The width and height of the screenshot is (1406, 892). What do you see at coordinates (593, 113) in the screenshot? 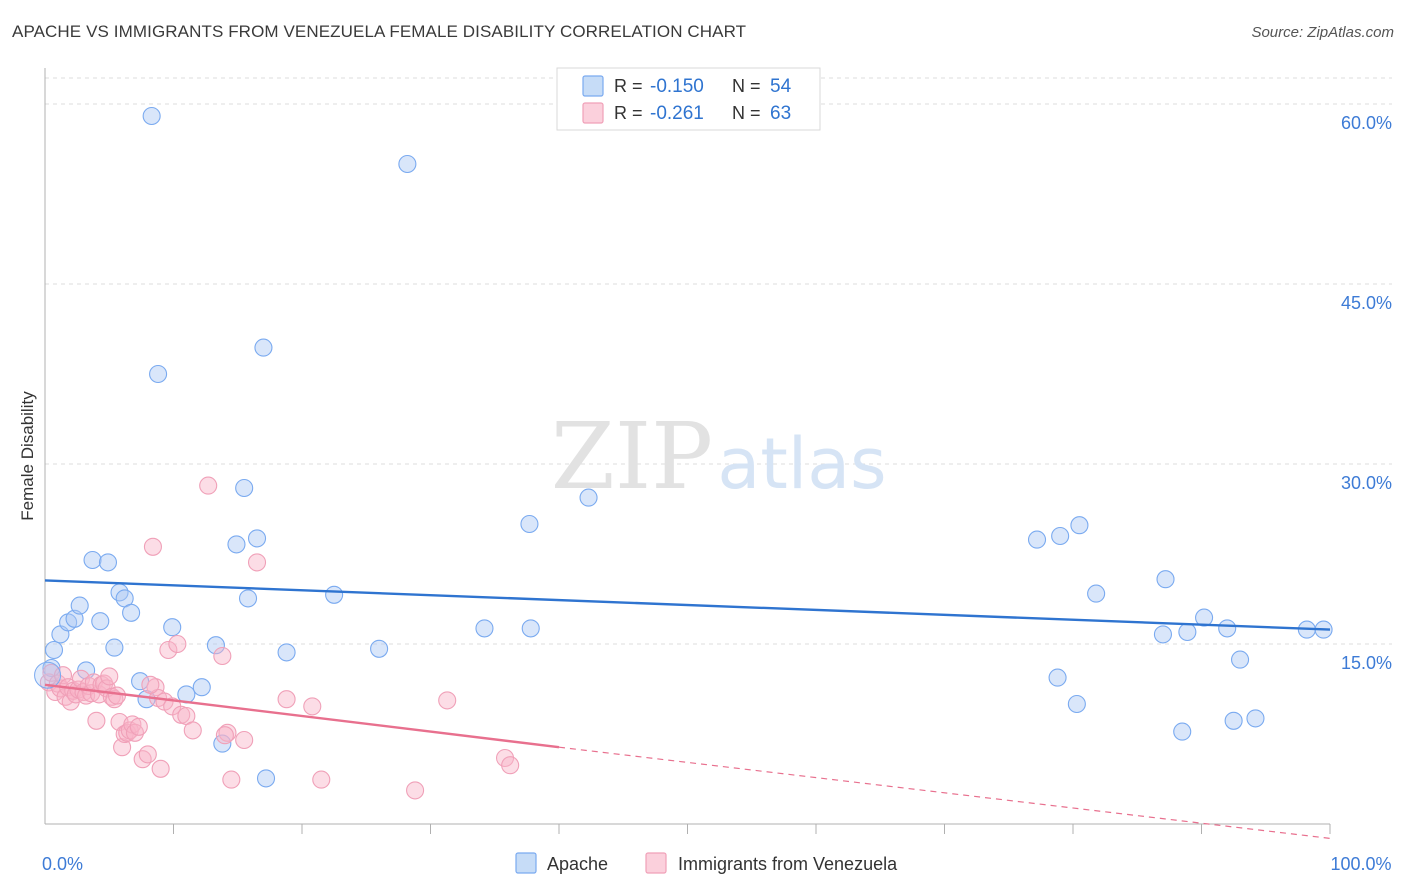
I see `venezuela-swatch` at bounding box center [593, 113].